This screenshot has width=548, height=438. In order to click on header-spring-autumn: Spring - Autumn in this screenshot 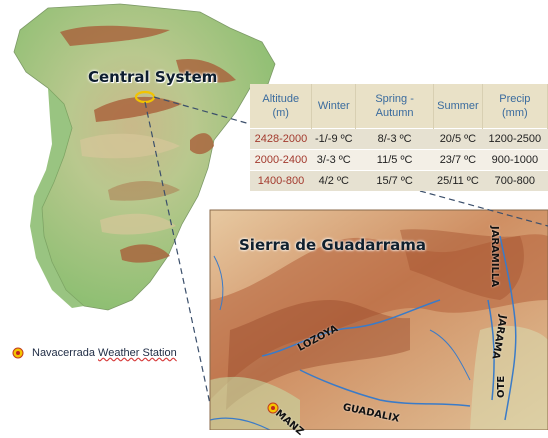, I will do `click(395, 106)`.